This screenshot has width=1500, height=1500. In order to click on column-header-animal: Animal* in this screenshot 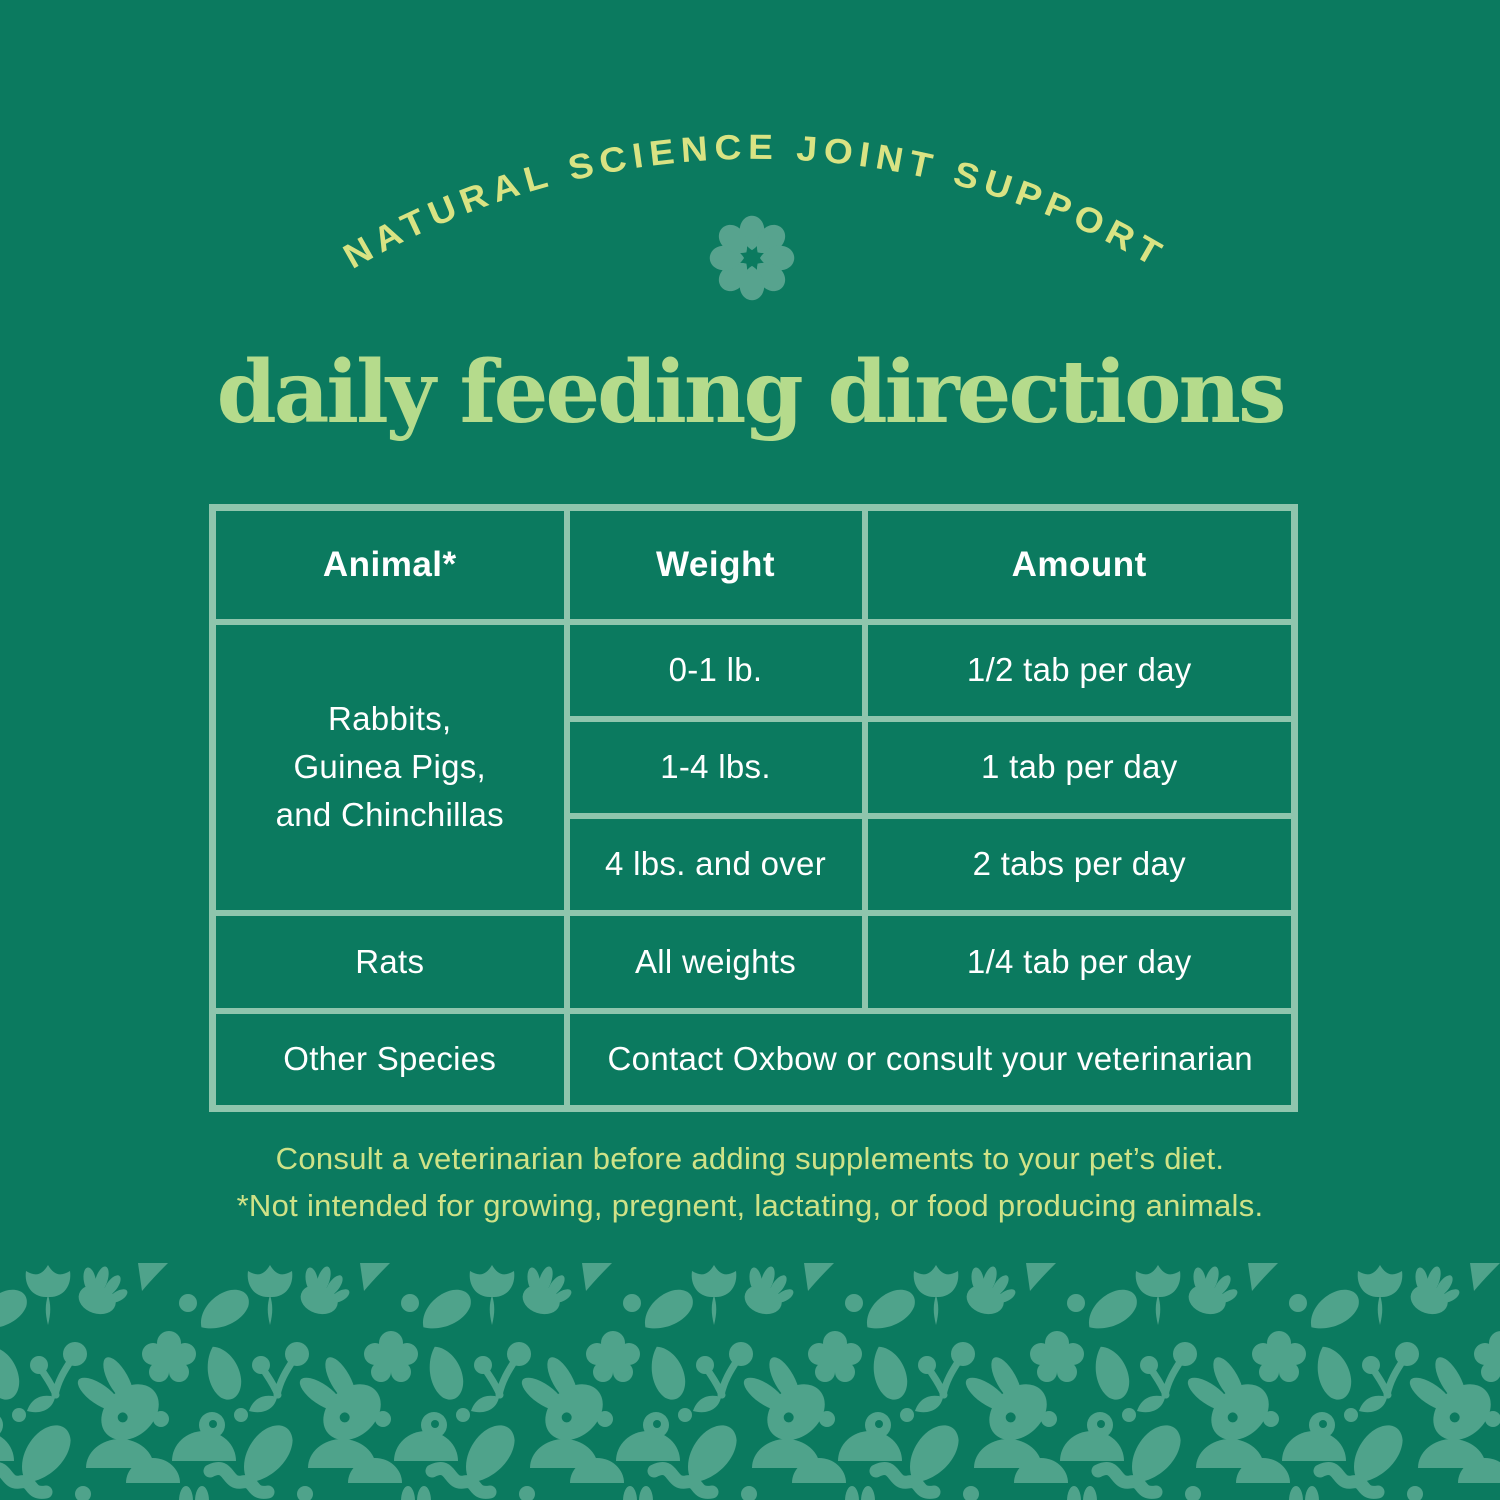, I will do `click(389, 564)`.